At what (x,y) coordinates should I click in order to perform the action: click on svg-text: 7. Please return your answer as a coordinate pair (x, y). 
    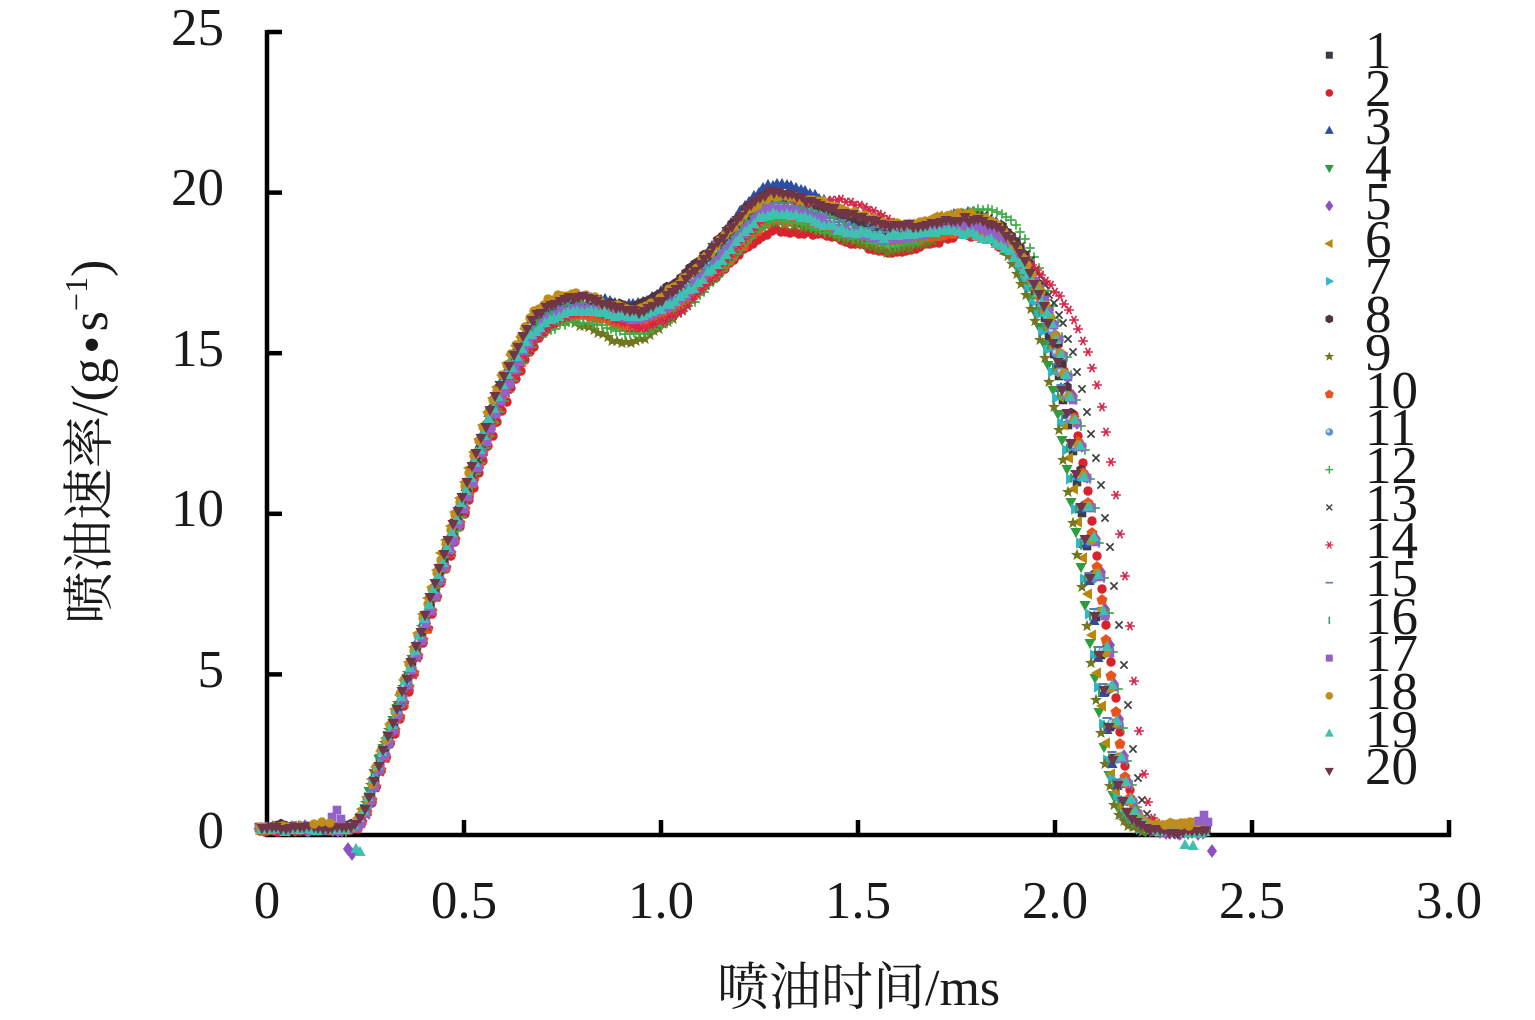
    Looking at the image, I should click on (1378, 277).